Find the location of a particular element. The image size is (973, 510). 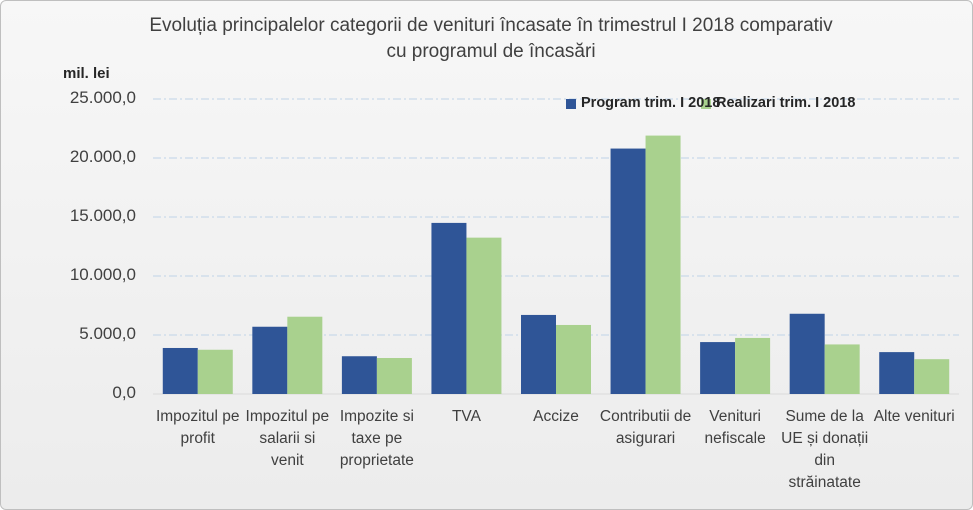

legend-label: Program trim. I 2018 is located at coordinates (651, 103).